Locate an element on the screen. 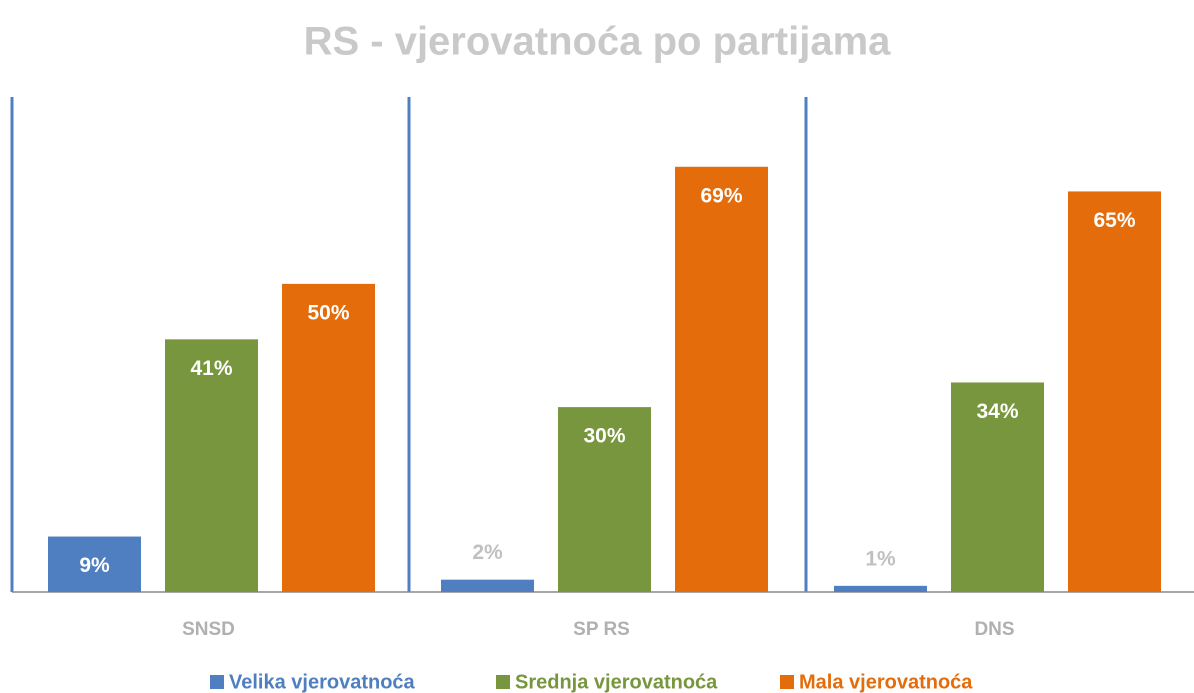  data-label: 65% is located at coordinates (1114, 220).